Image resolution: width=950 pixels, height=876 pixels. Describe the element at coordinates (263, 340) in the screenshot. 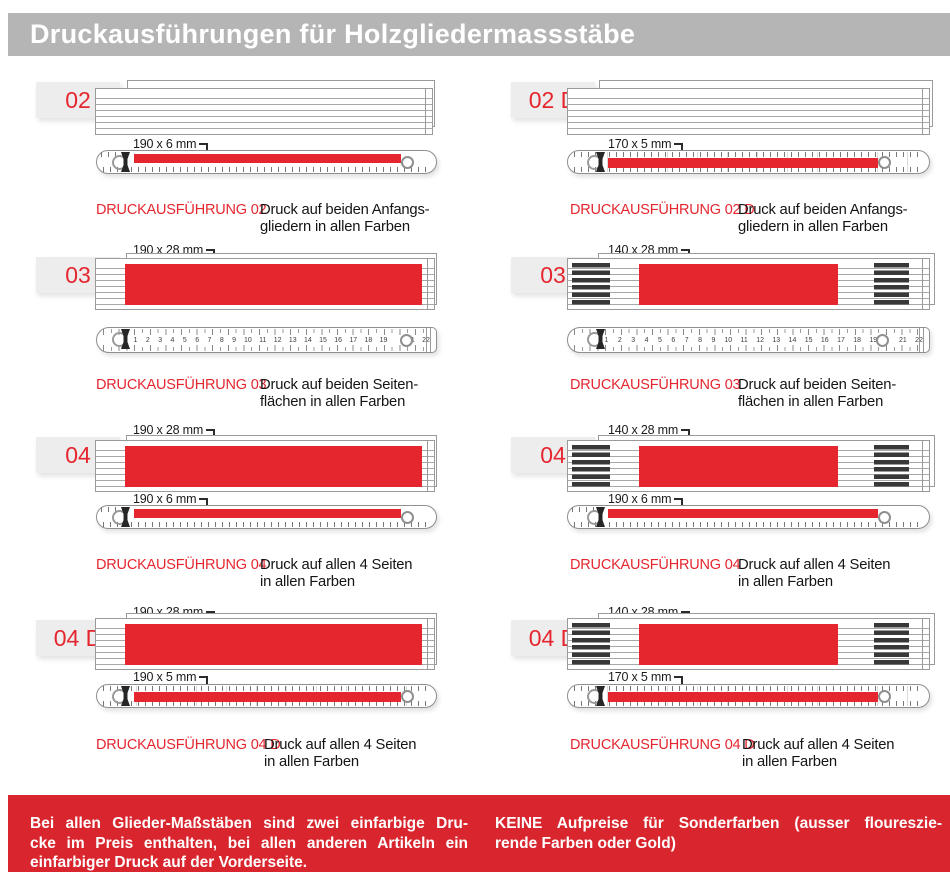

I see `ruler-number: 11` at that location.